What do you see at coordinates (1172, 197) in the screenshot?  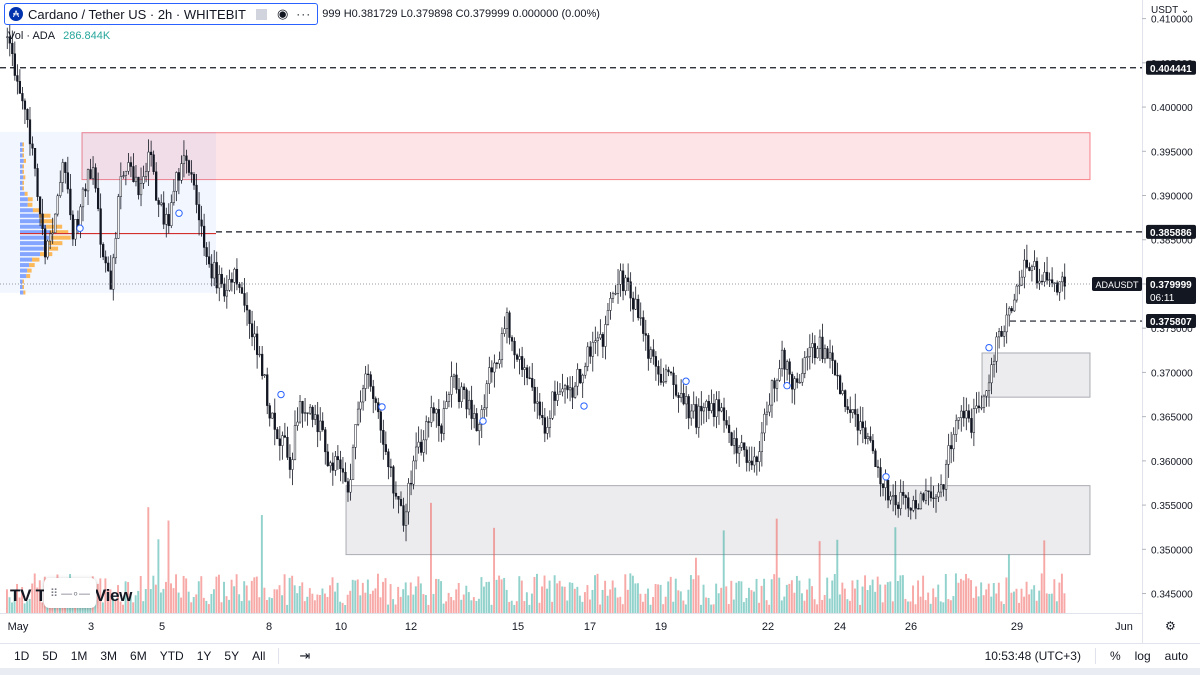 I see `y-tick-label: 0.390000` at bounding box center [1172, 197].